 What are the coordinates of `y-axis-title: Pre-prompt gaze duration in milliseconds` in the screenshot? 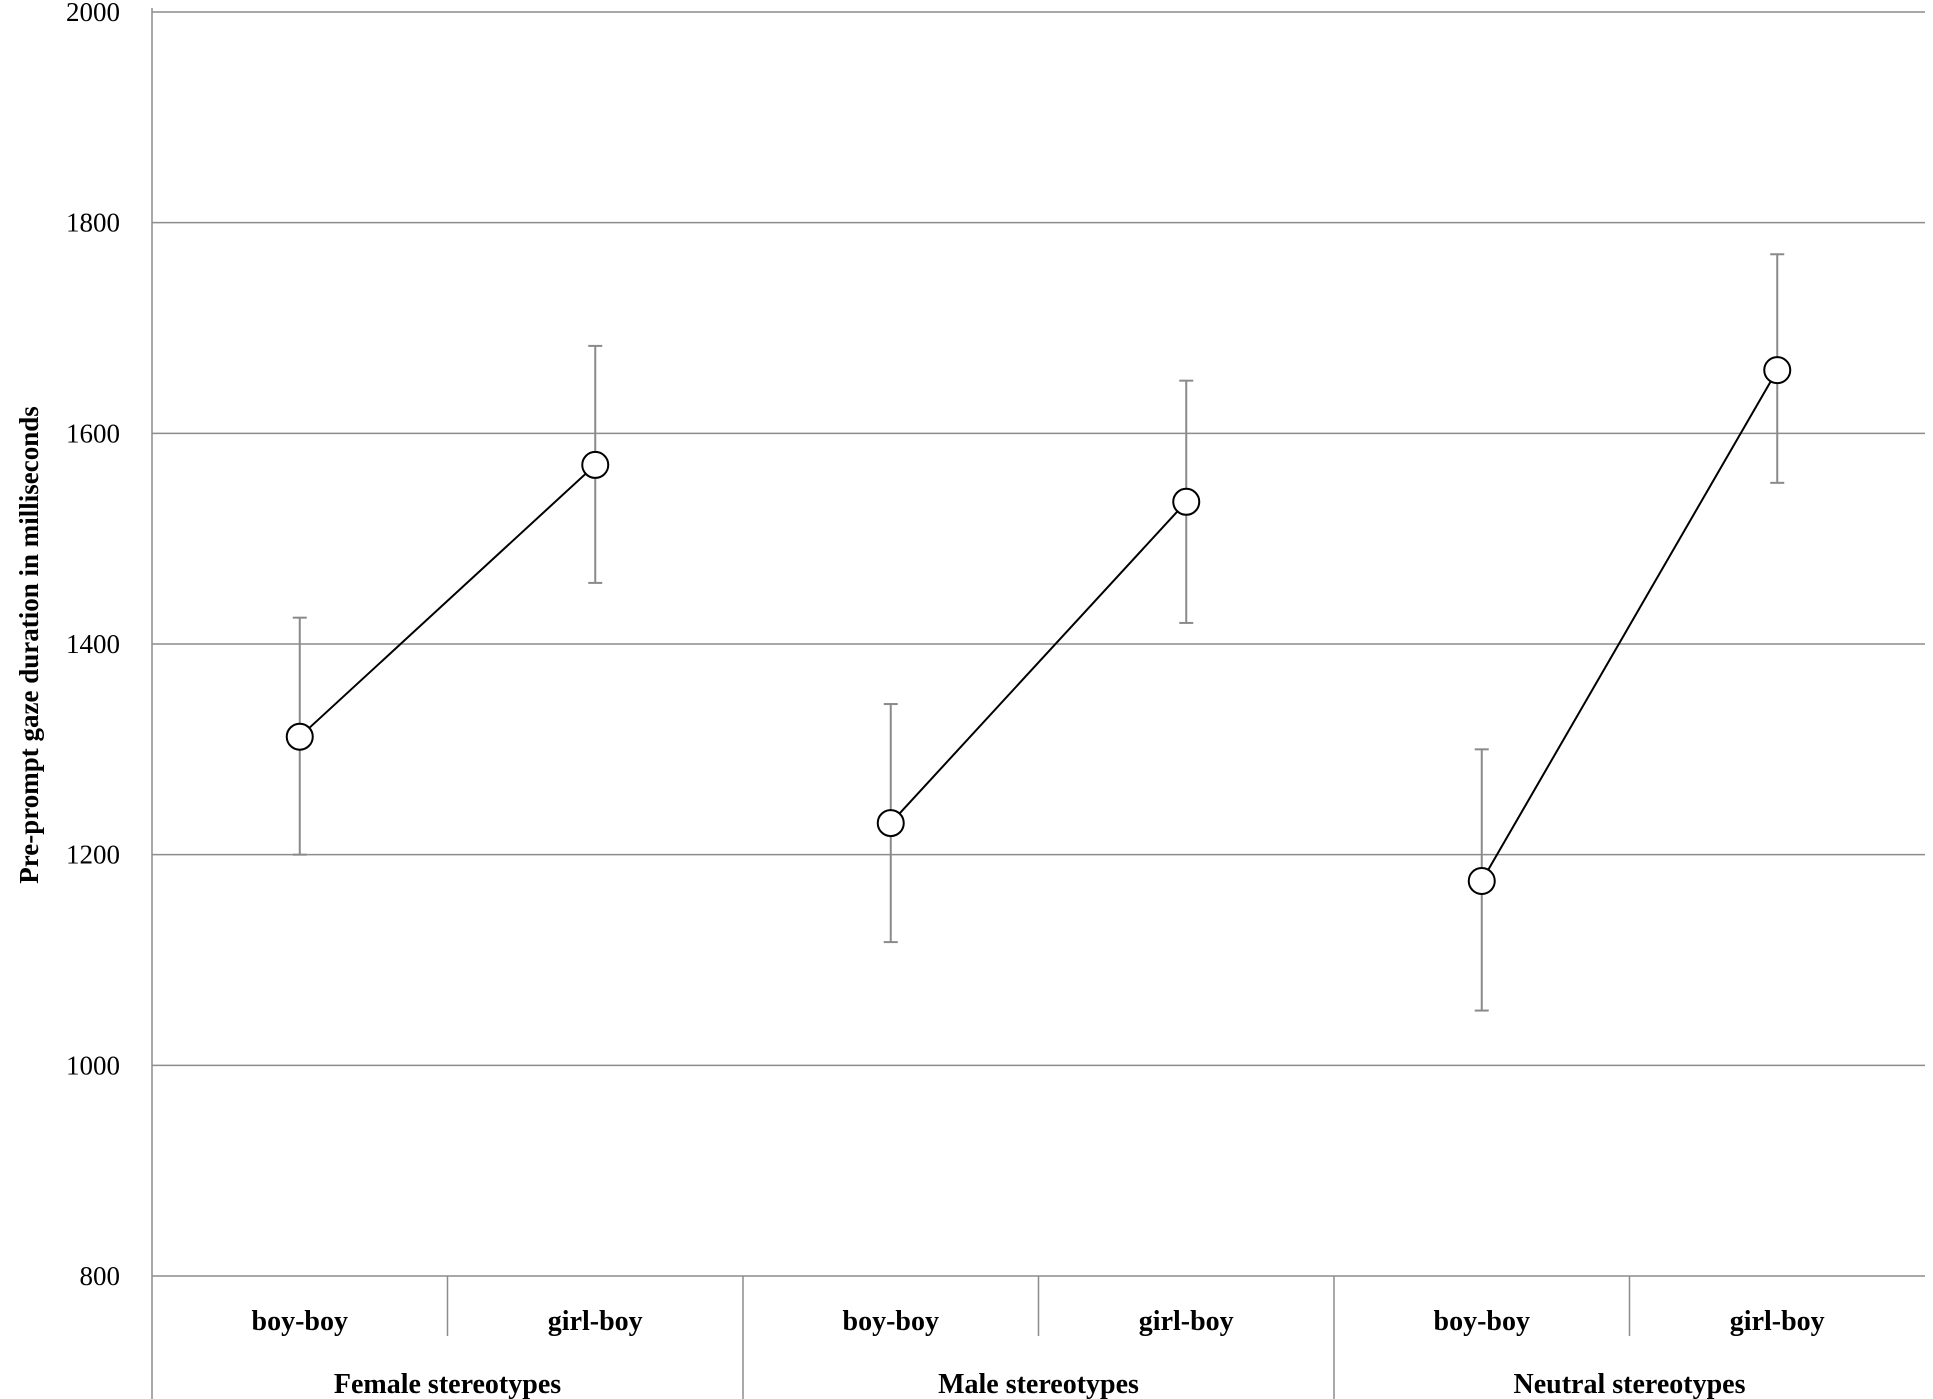 It's located at (29, 645).